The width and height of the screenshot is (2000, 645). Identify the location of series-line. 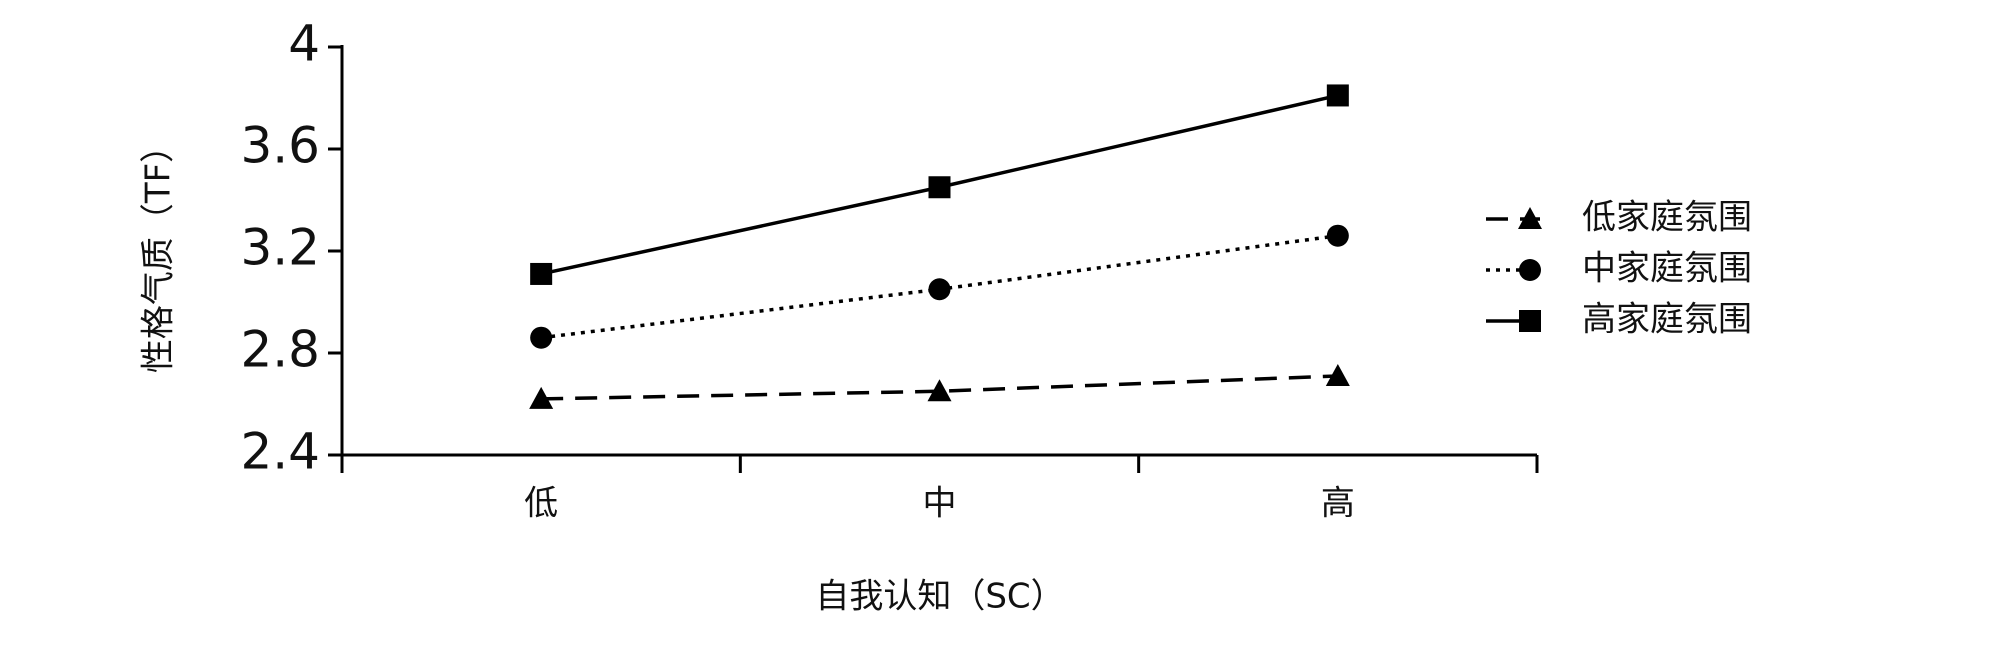
(939, 387).